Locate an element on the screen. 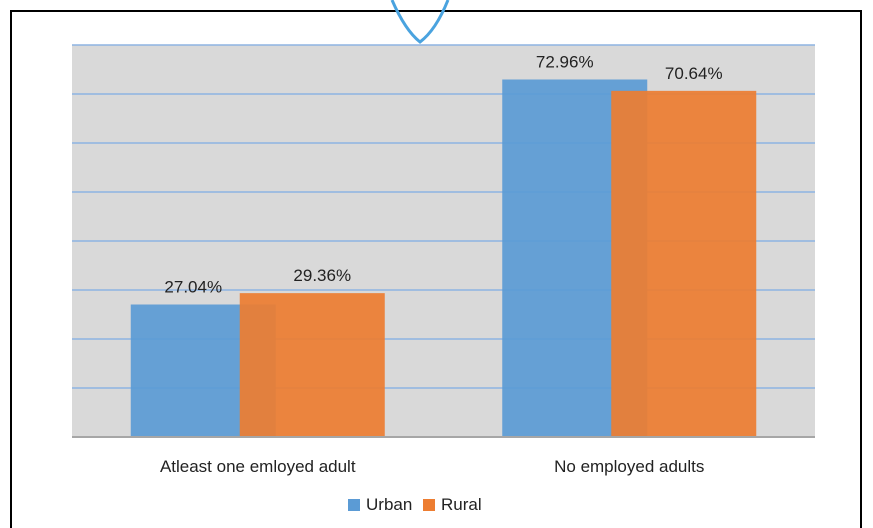 This screenshot has width=873, height=528. decorative-arc is located at coordinates (420, 22).